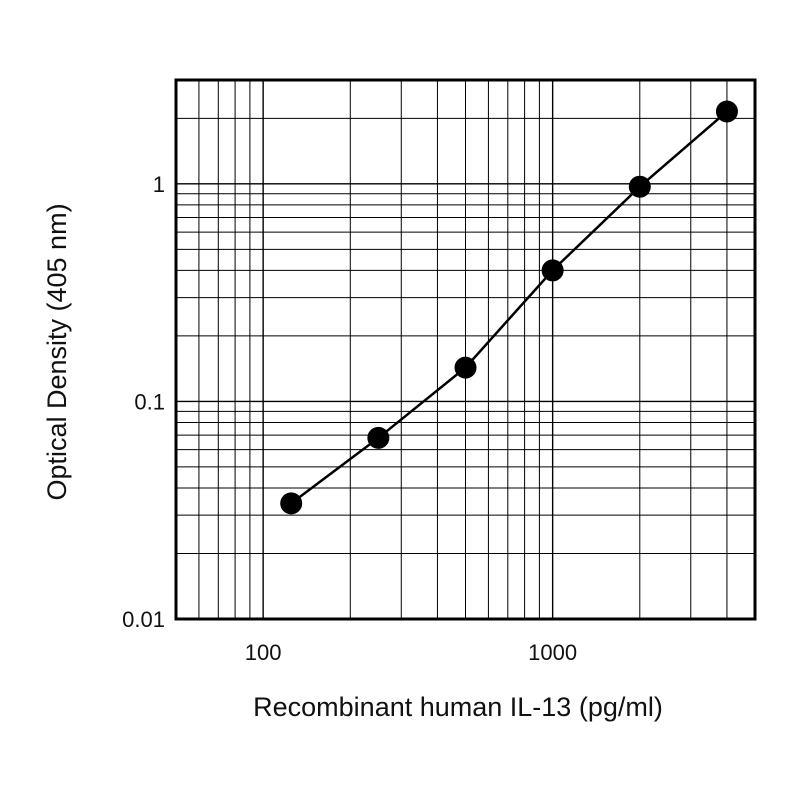 The height and width of the screenshot is (800, 800). I want to click on x-tick-label: 1000, so click(552, 652).